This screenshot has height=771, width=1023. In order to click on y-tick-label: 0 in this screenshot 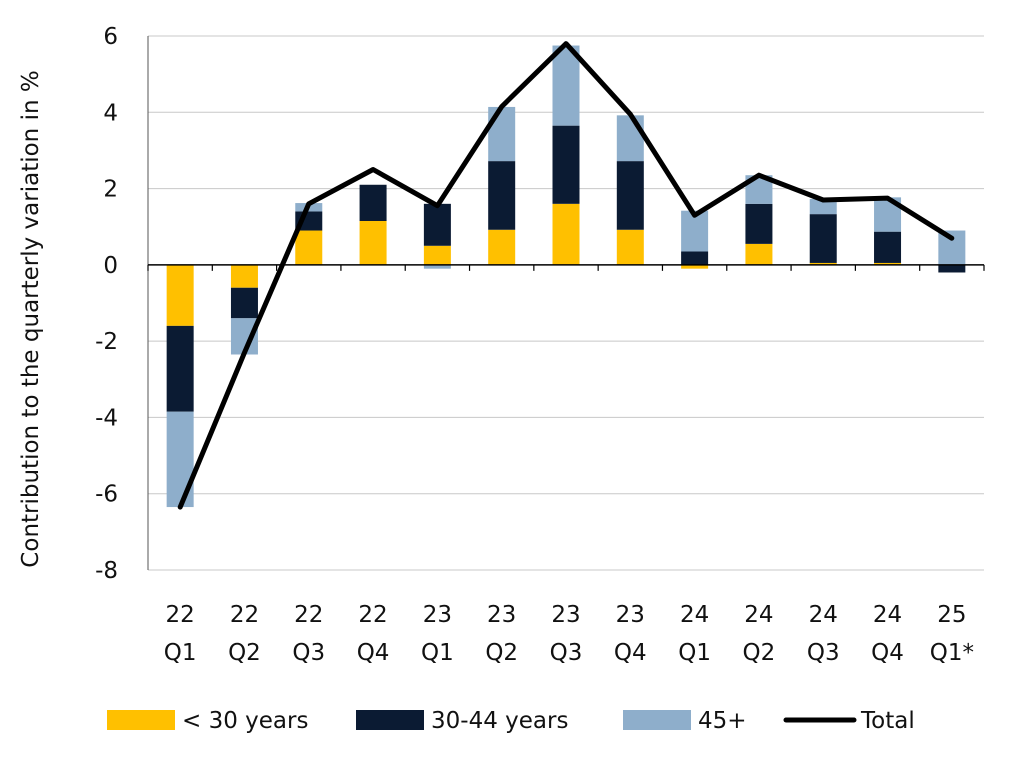, I will do `click(110, 266)`.